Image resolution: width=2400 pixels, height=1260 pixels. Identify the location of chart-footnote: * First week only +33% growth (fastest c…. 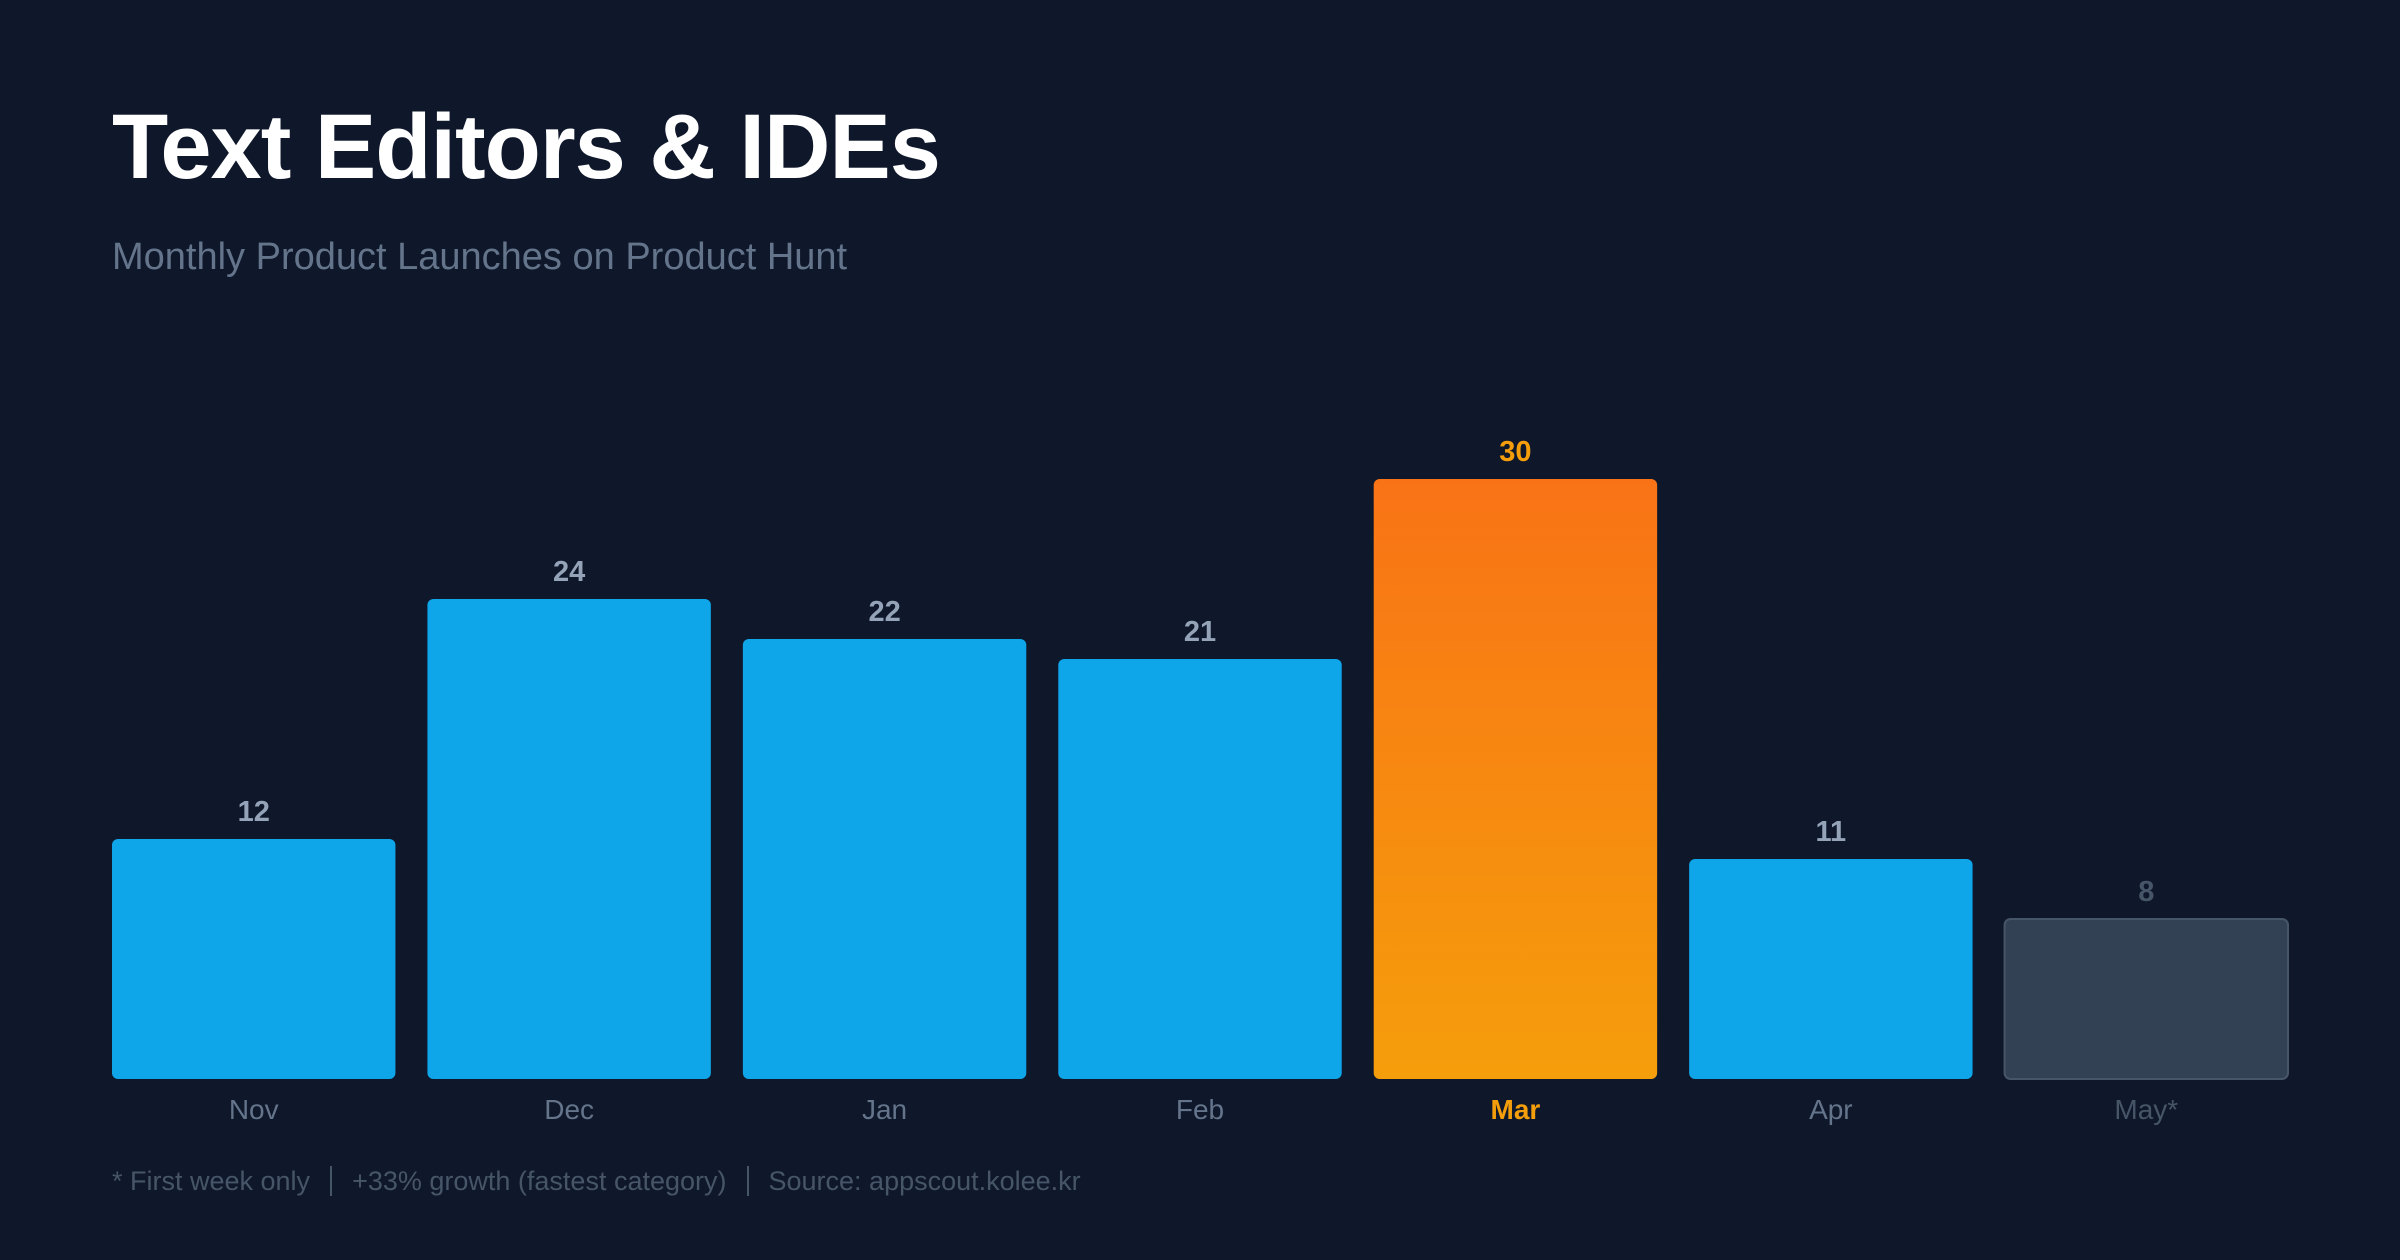
(596, 1181).